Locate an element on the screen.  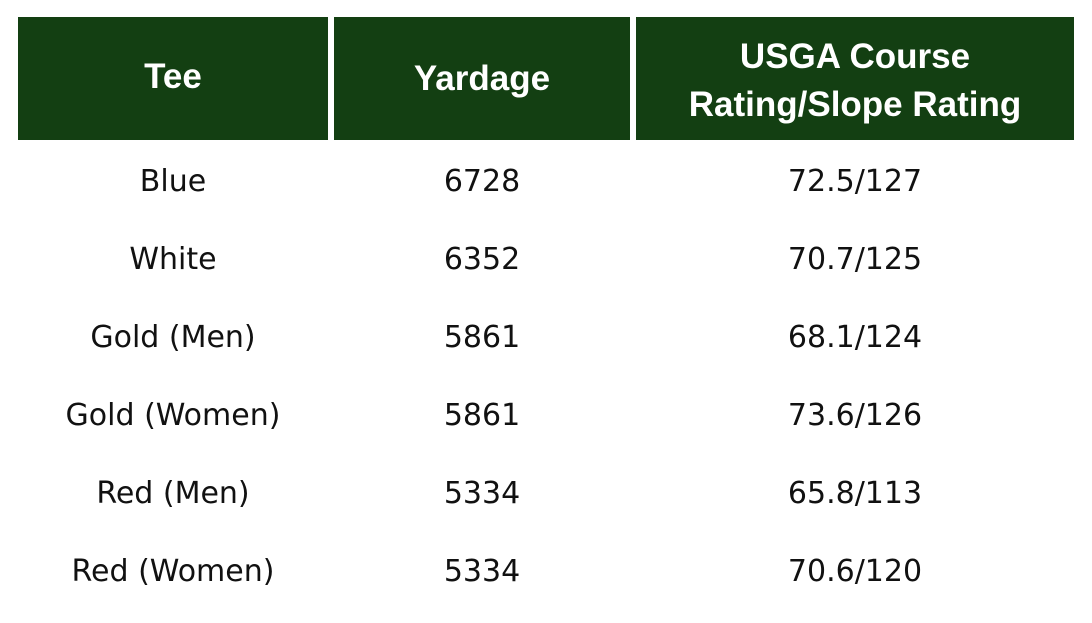
header-rating: USGA Course Rating/Slope Rating is located at coordinates (855, 78).